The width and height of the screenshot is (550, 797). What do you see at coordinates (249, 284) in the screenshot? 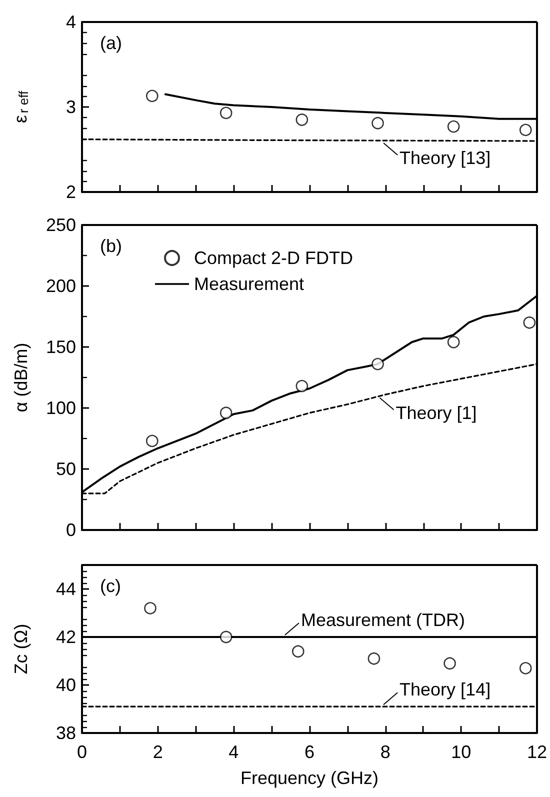
I see `legend-label: Measurement` at bounding box center [249, 284].